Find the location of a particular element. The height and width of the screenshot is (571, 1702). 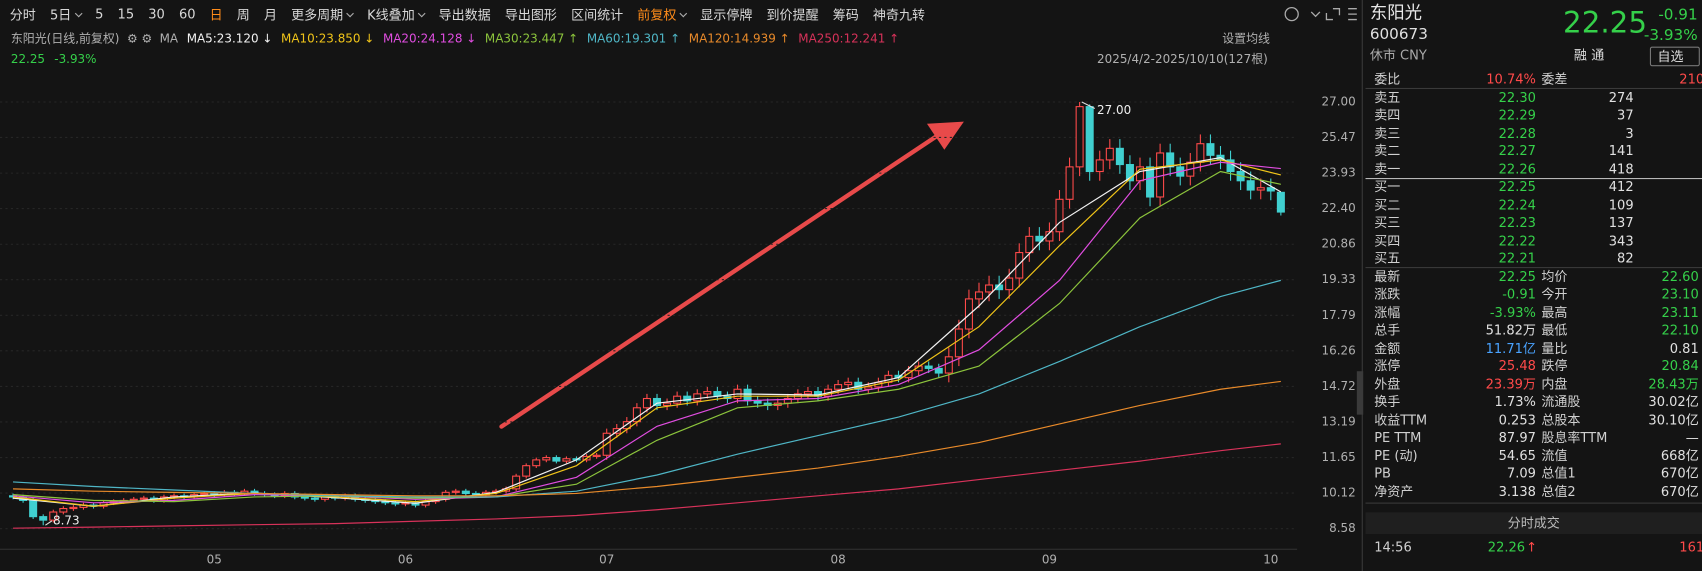

toolbar-item: K线叠加 is located at coordinates (395, 14).